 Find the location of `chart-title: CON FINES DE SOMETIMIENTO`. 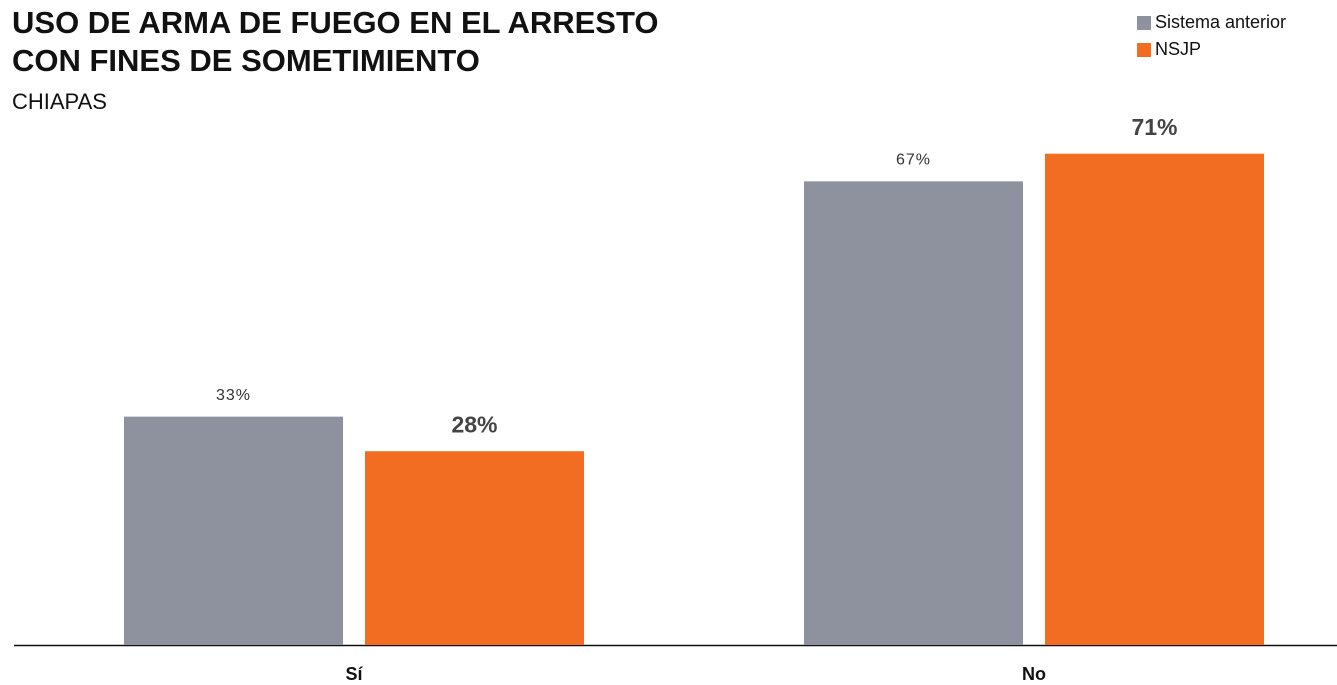

chart-title: CON FINES DE SOMETIMIENTO is located at coordinates (246, 60).